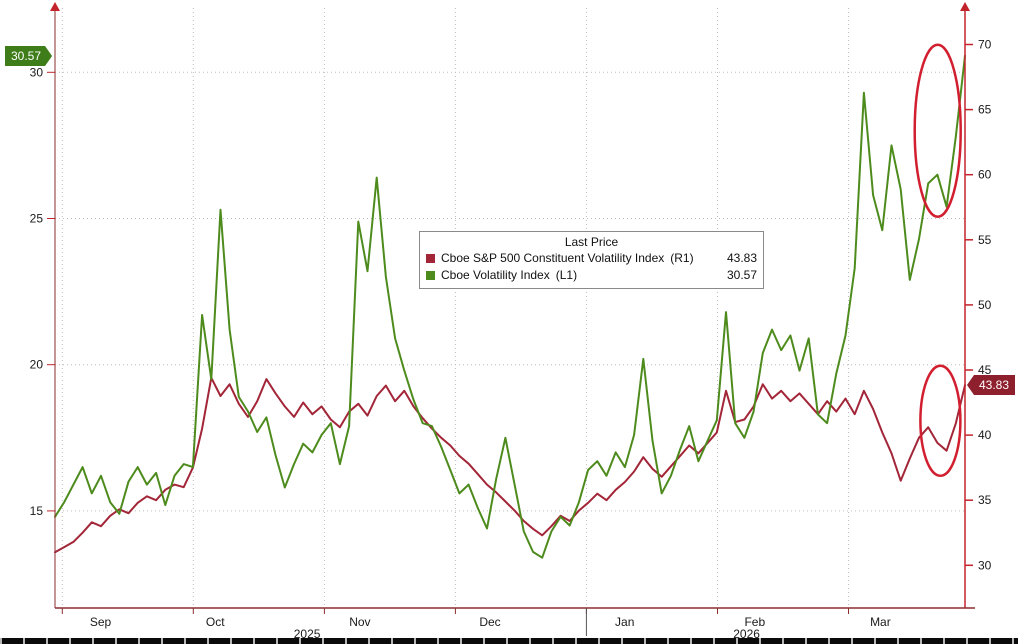 The height and width of the screenshot is (644, 1018). What do you see at coordinates (985, 110) in the screenshot?
I see `right-axis-tick-label: 65` at bounding box center [985, 110].